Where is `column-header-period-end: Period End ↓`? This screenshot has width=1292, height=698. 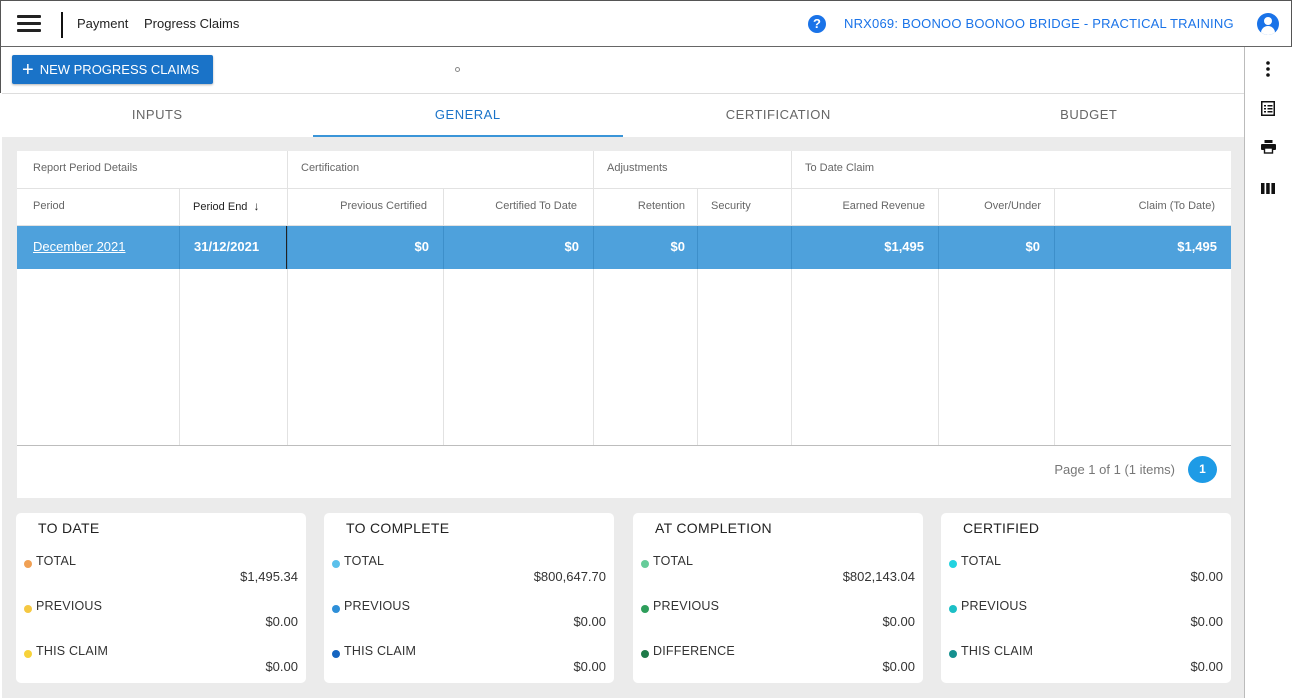 column-header-period-end: Period End ↓ is located at coordinates (233, 207).